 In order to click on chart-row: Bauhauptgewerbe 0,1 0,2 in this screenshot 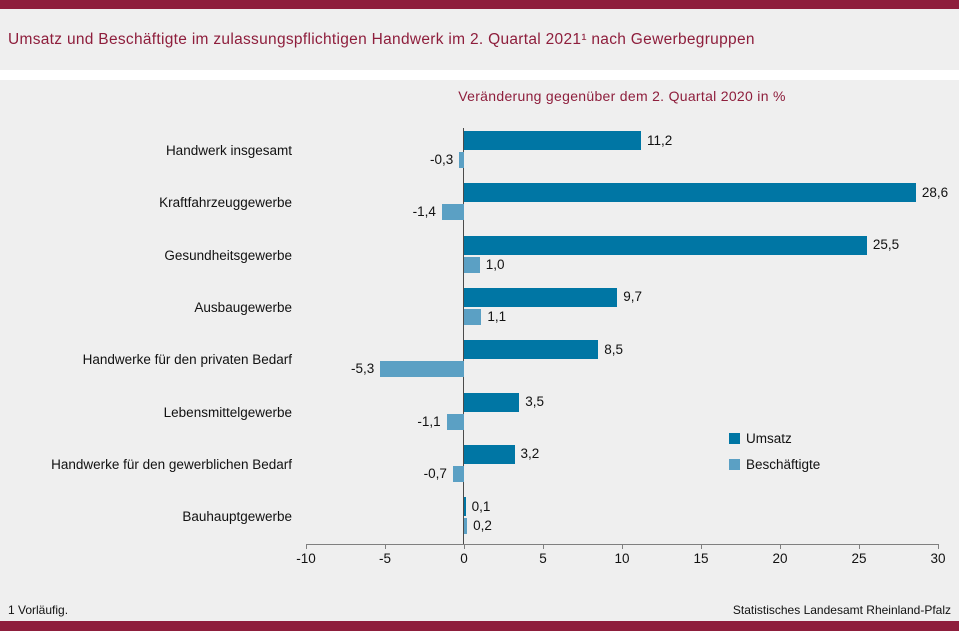, I will do `click(479, 517)`.